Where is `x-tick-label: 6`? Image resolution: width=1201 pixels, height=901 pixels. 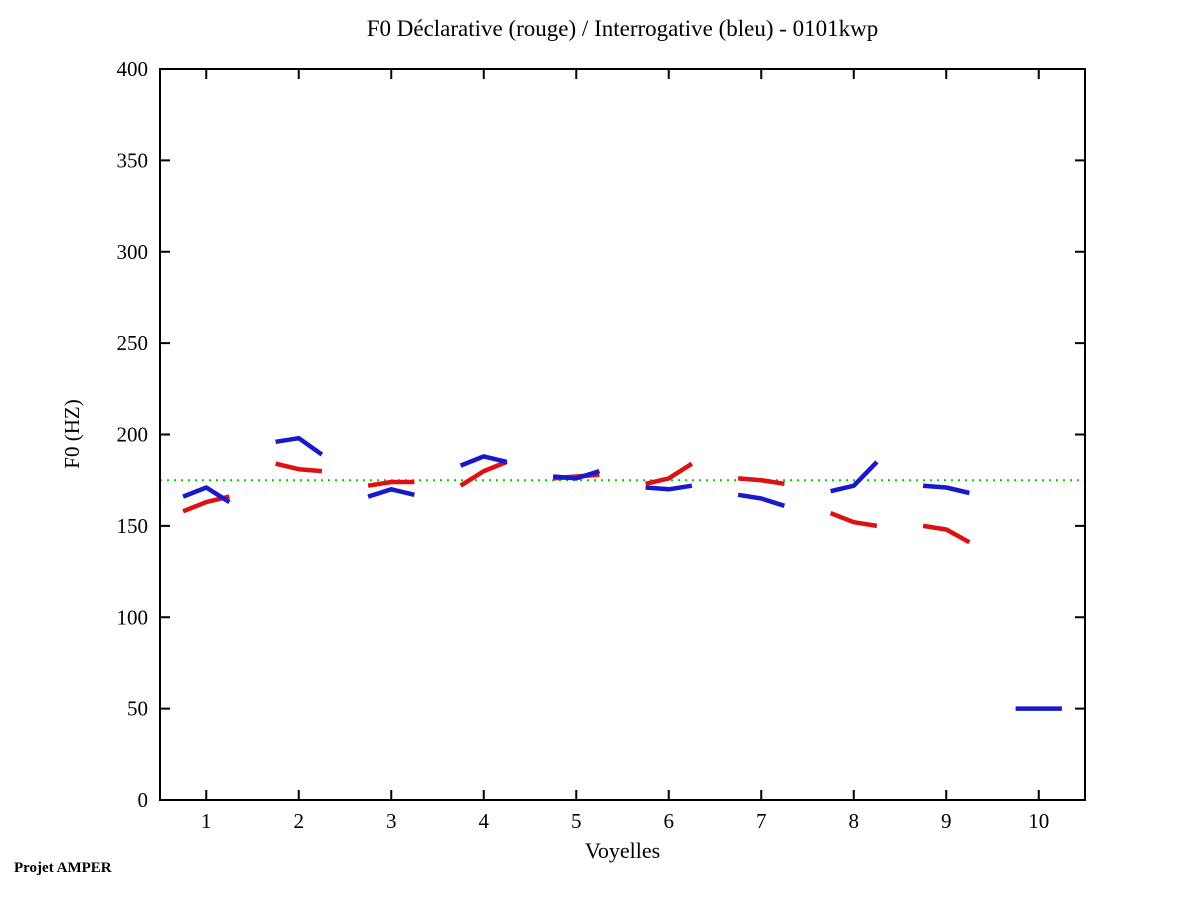 x-tick-label: 6 is located at coordinates (669, 821).